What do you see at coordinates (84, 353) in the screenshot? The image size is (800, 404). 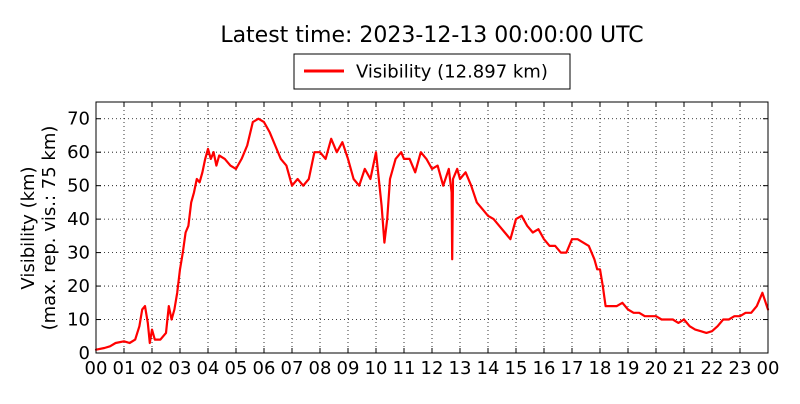 I see `y-tick-label-0: 0` at bounding box center [84, 353].